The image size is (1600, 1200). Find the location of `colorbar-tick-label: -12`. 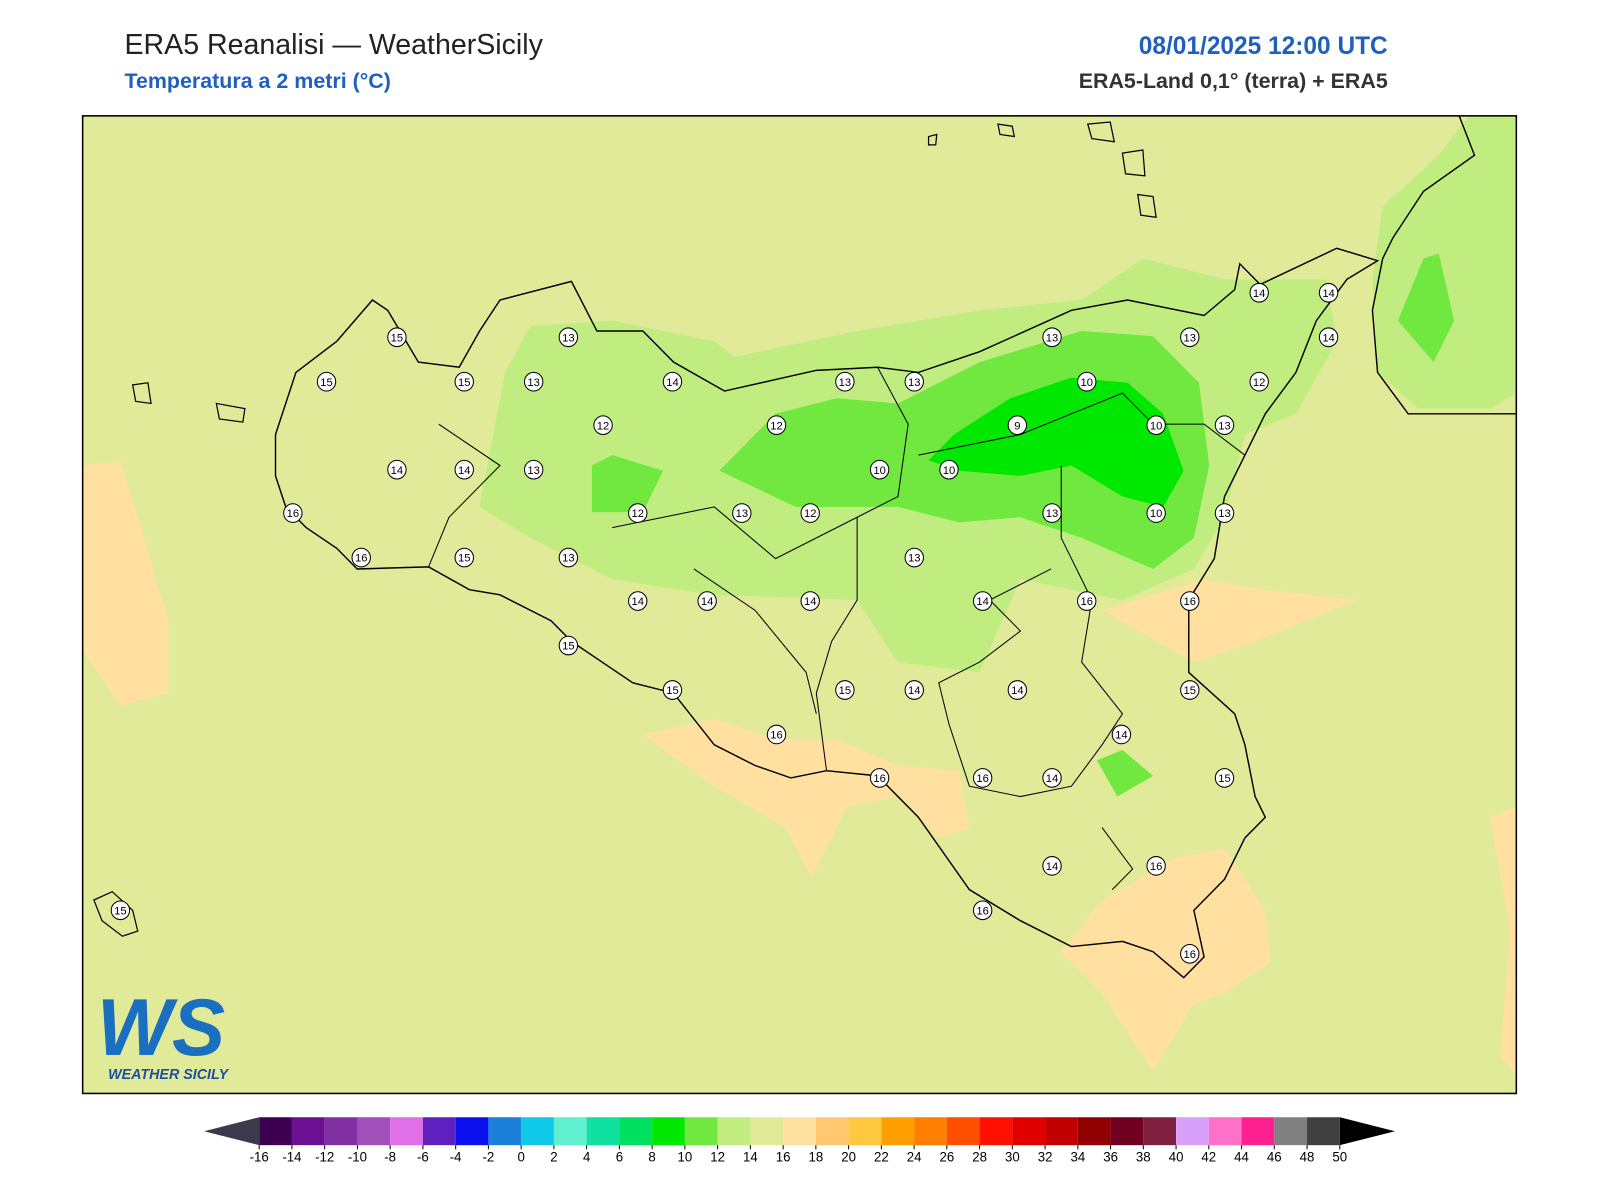

colorbar-tick-label: -12 is located at coordinates (324, 1157).